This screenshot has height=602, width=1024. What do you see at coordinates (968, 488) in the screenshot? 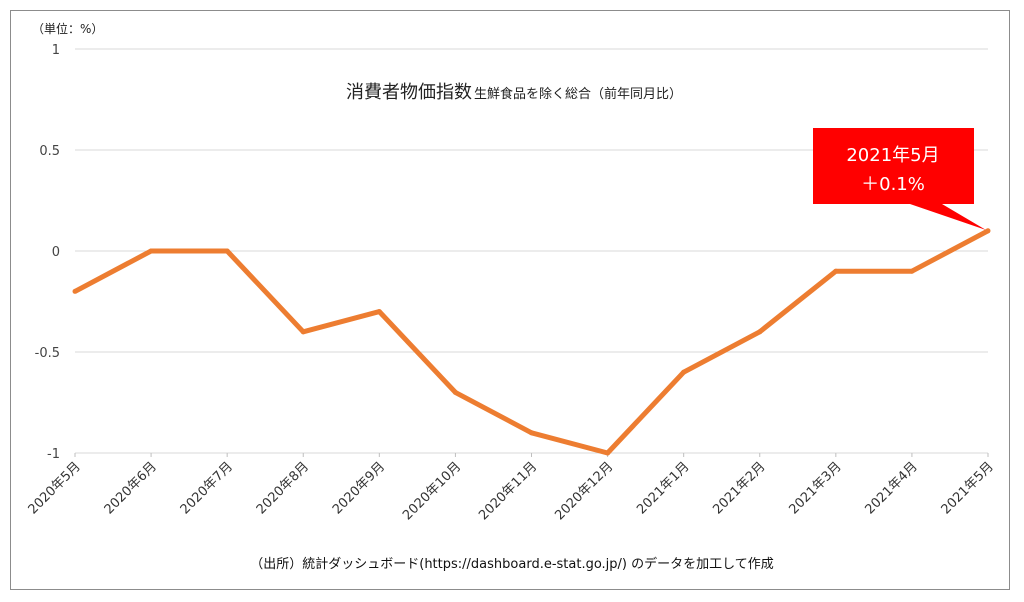
I see `x-tick-label: 2021年5月` at bounding box center [968, 488].